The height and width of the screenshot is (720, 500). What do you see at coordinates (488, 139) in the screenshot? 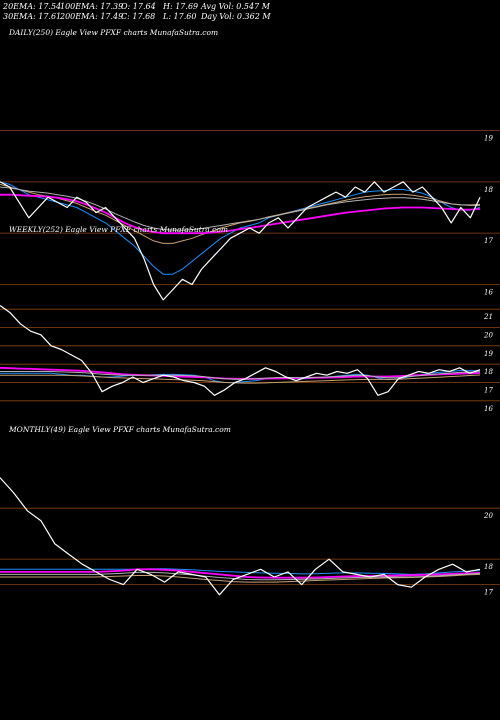
I see `daily-y-tick-label: 19` at bounding box center [488, 139].